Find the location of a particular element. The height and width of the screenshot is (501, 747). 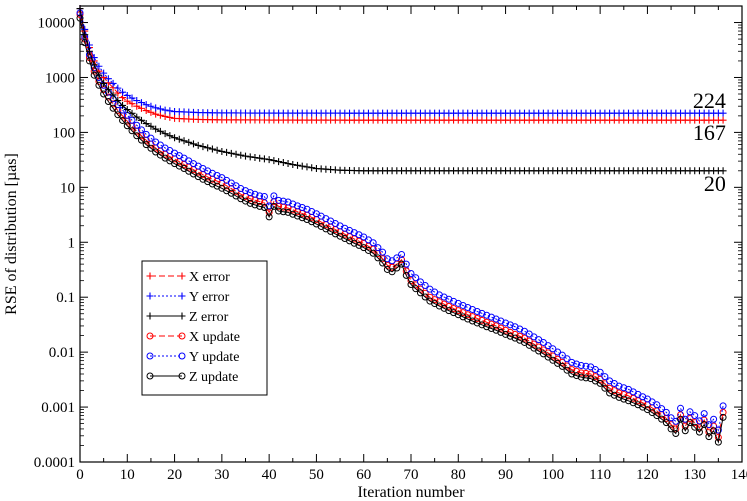

x-tick-label: 50 is located at coordinates (316, 475).